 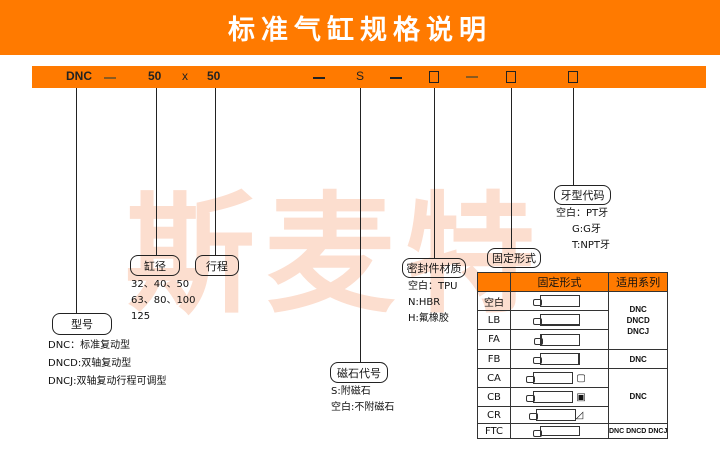 What do you see at coordinates (559, 397) in the screenshot?
I see `cylinder-icon: ▣` at bounding box center [559, 397].